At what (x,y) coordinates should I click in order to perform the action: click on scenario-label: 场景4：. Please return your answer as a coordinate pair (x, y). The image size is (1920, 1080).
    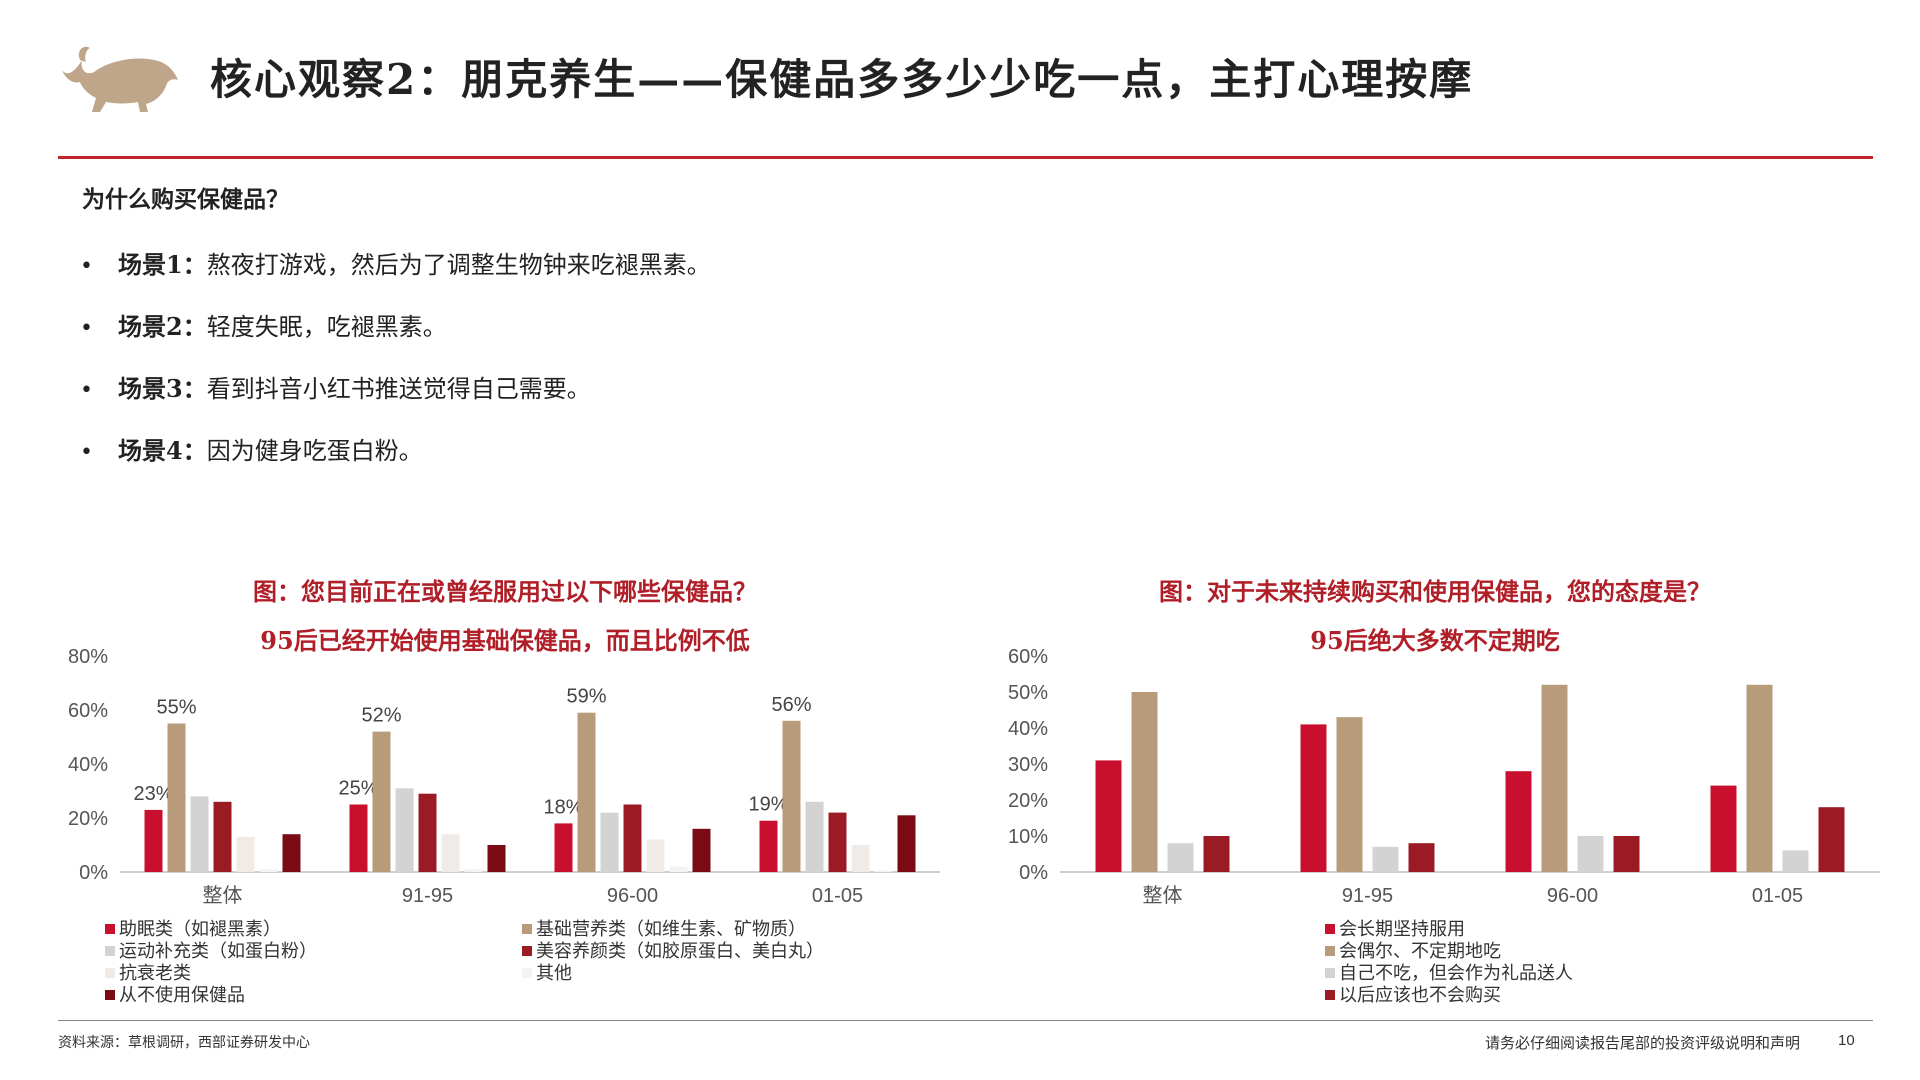
    Looking at the image, I should click on (162, 450).